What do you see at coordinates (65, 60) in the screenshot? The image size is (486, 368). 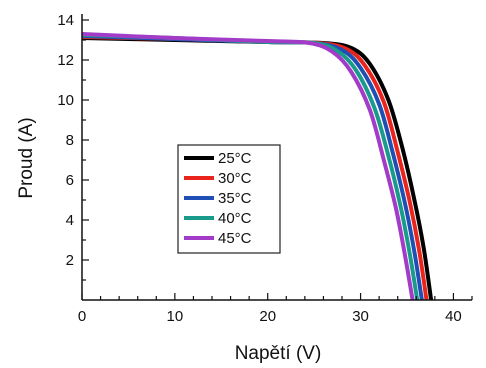 I see `y-tick-label: 12` at bounding box center [65, 60].